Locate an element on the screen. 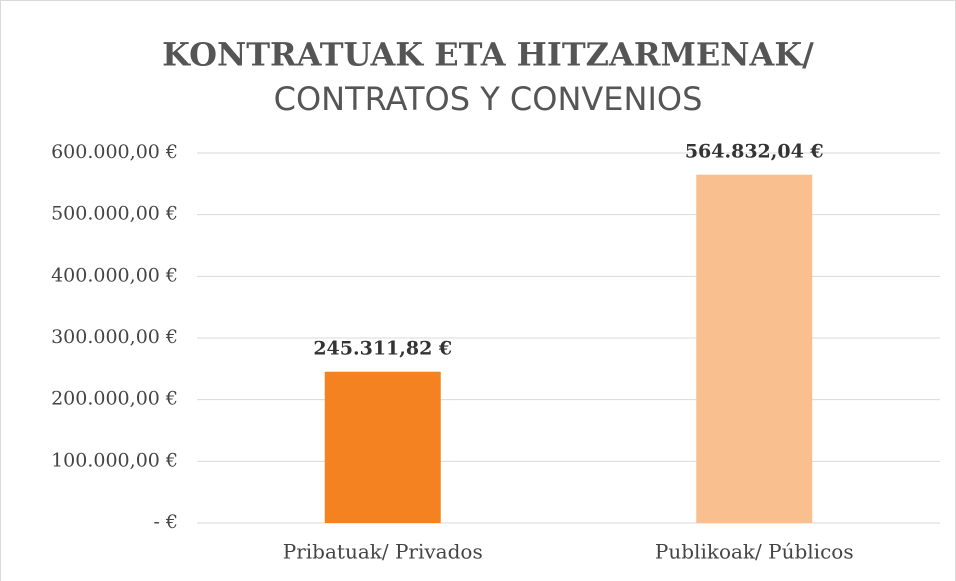 The height and width of the screenshot is (581, 956). y-tick-label: 100.000,00 € is located at coordinates (114, 460).